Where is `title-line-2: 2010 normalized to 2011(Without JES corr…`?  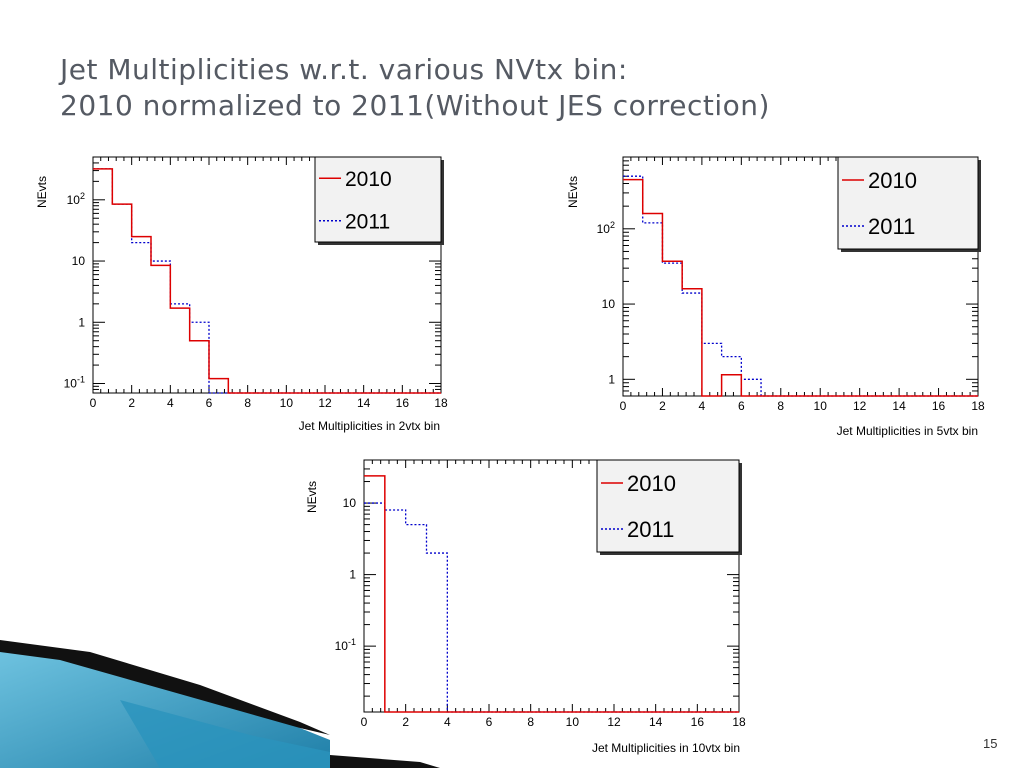 title-line-2: 2010 normalized to 2011(Without JES corr… is located at coordinates (415, 105).